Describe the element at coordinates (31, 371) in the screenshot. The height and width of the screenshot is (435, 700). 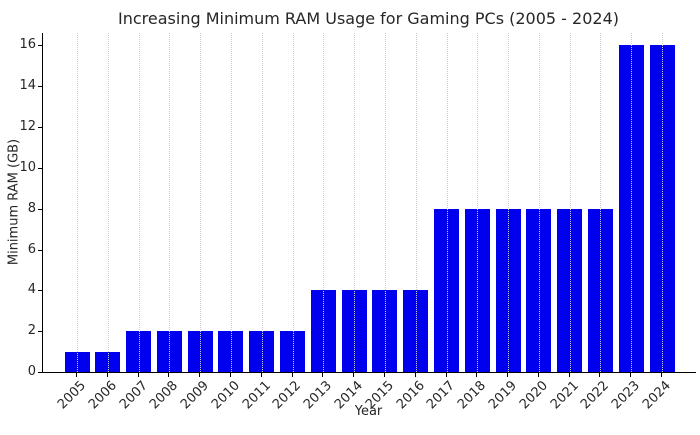
I see `y-tick-label-0: 0` at that location.